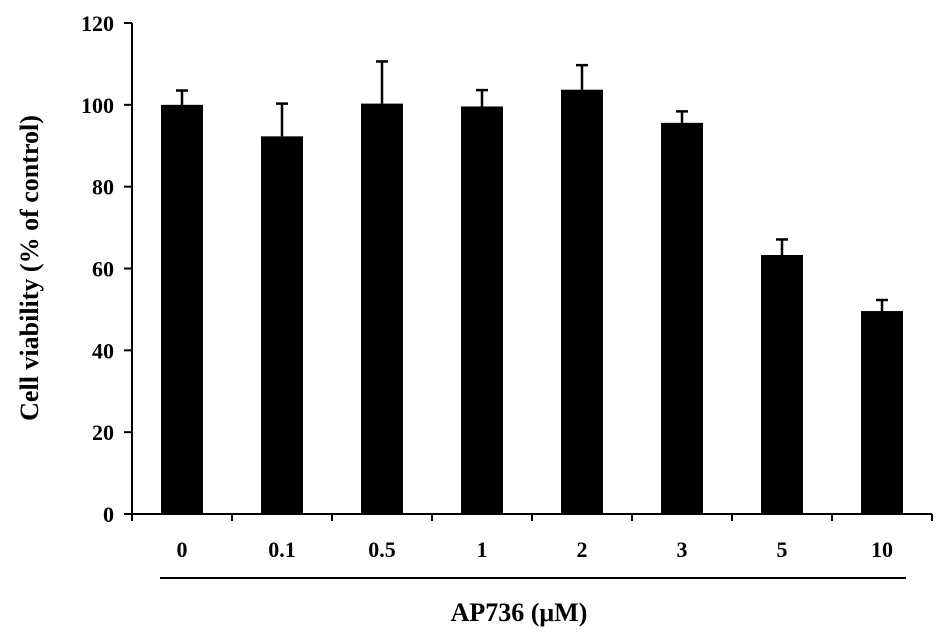 The image size is (945, 643). I want to click on x-axis: 0 0.1 0.5 1 2 3 5 10, so click(532, 537).